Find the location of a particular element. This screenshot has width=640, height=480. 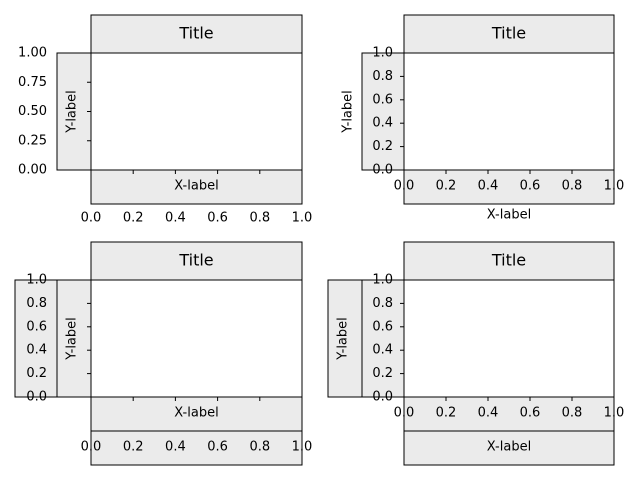

y-tick-label: 0.75 is located at coordinates (32, 82).